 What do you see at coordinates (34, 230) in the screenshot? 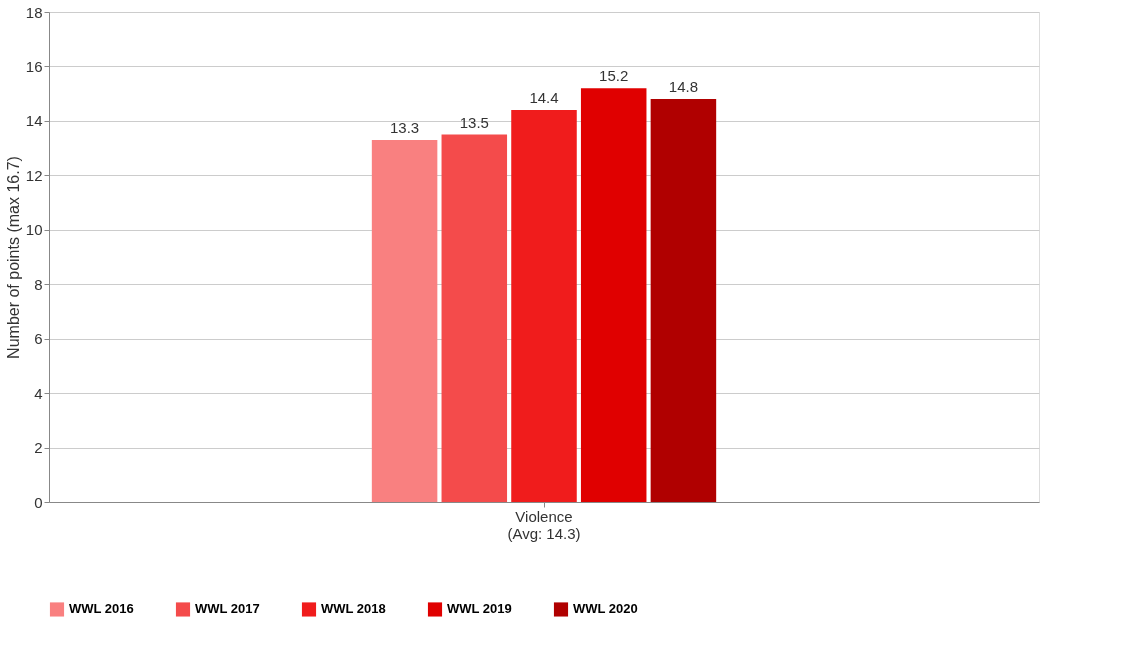
I see `y-tick-label: 10` at bounding box center [34, 230].